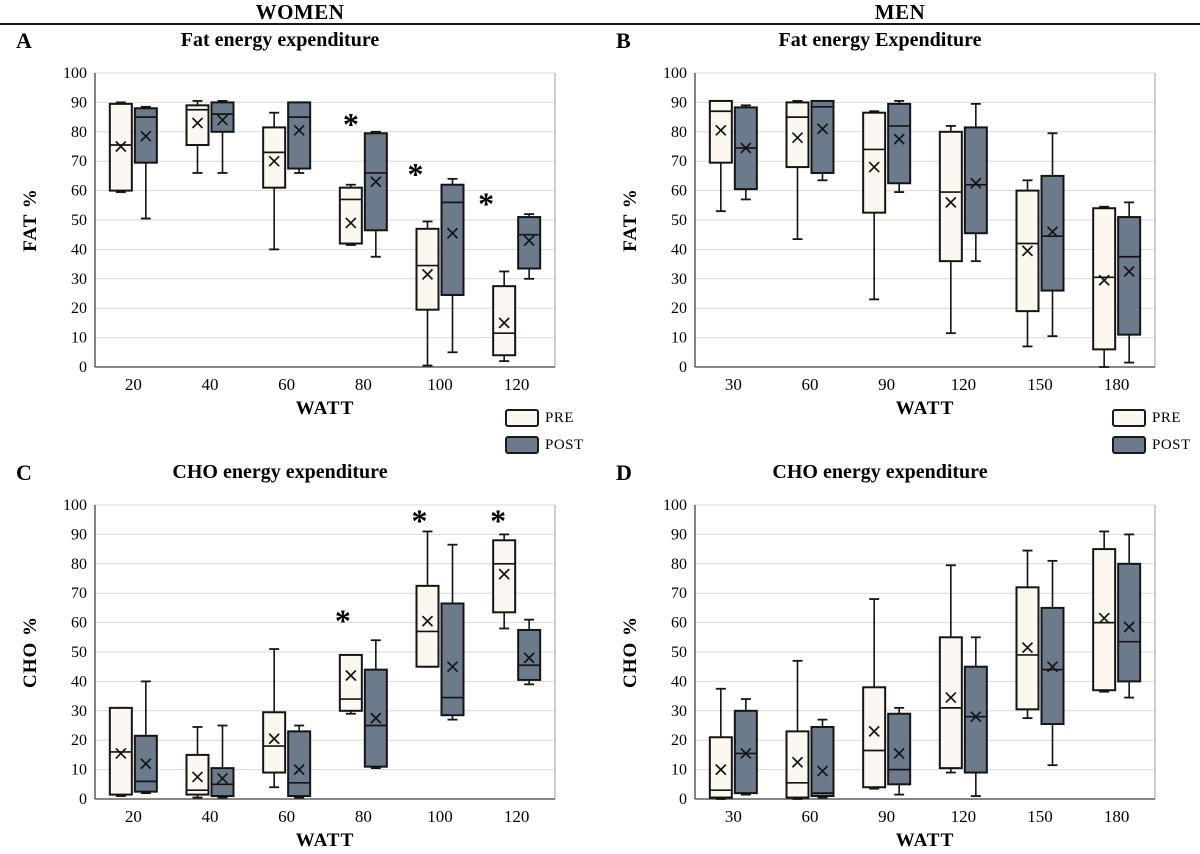  Describe the element at coordinates (30, 652) in the screenshot. I see `y-axis-label: CHO %` at that location.